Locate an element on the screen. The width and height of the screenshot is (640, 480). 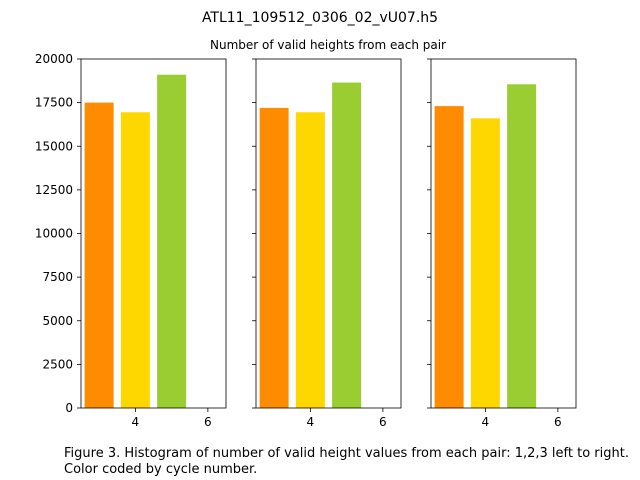
y-tick-label: 15000 is located at coordinates (54, 146).